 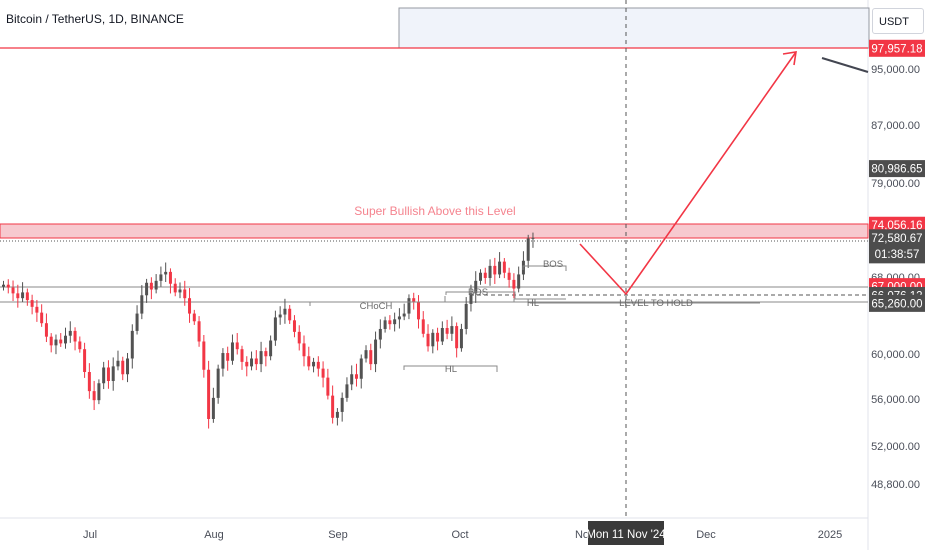 What do you see at coordinates (895, 70) in the screenshot?
I see `price-tick-label: 95,000.00` at bounding box center [895, 70].